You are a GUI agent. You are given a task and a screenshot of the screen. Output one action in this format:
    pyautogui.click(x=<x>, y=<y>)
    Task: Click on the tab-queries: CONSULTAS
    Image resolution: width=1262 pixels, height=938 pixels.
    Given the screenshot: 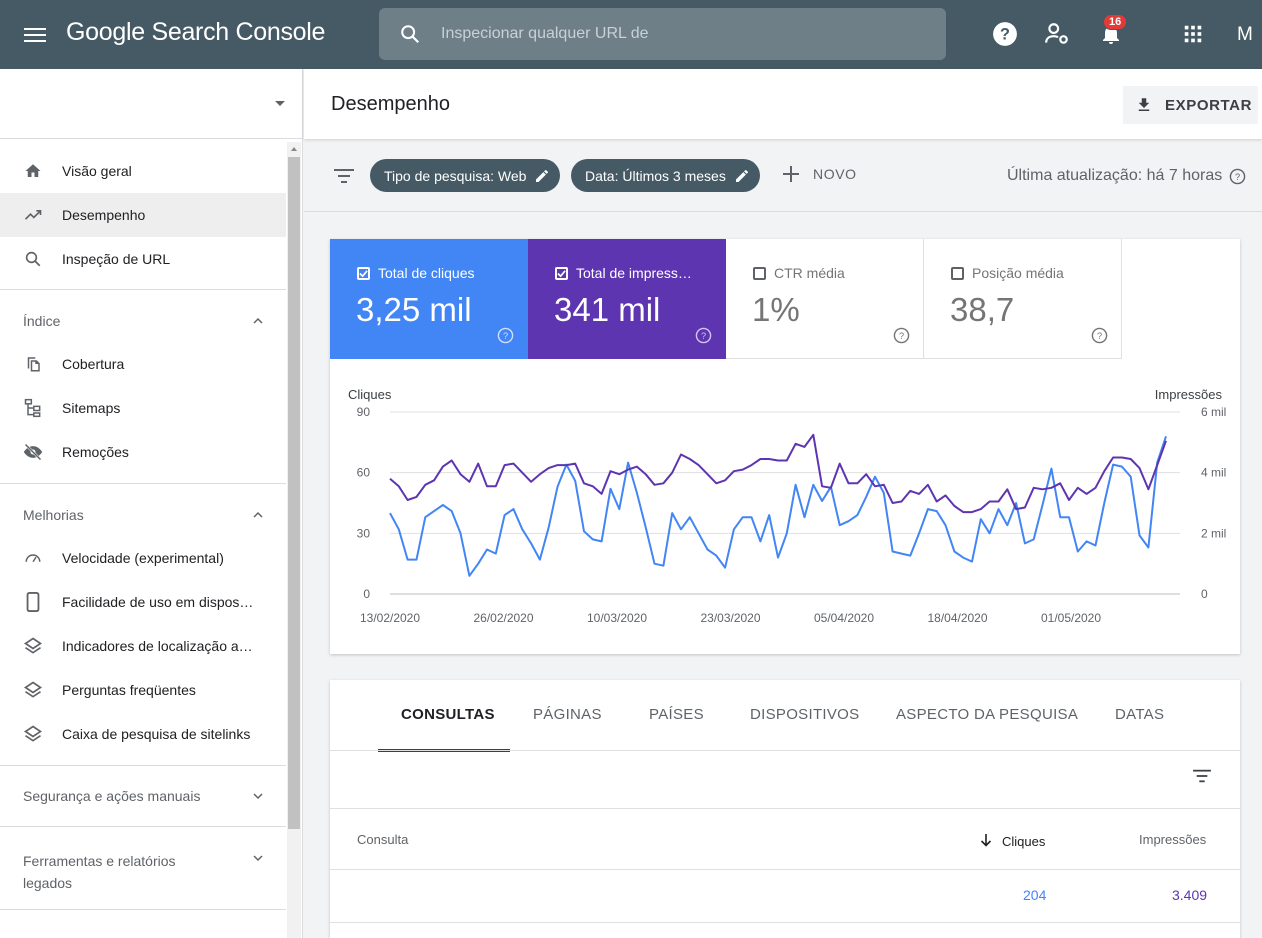 What is the action you would take?
    pyautogui.click(x=448, y=714)
    